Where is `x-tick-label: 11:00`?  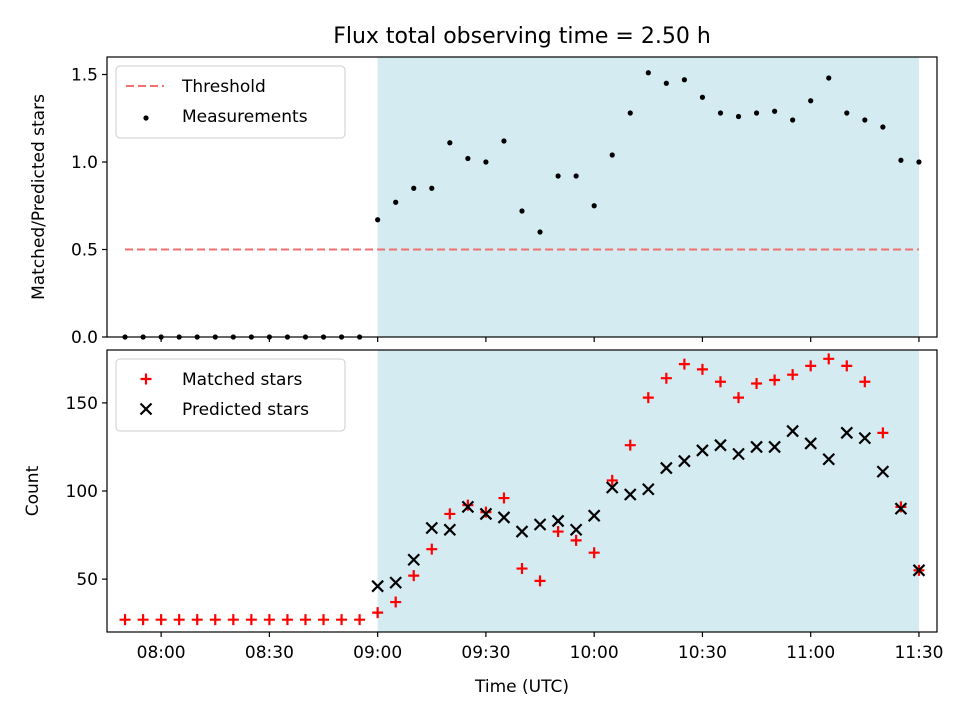 x-tick-label: 11:00 is located at coordinates (810, 653).